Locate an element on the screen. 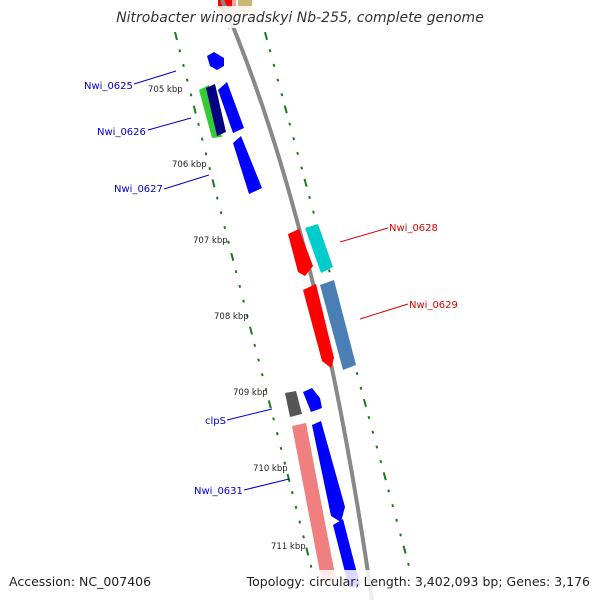 The width and height of the screenshot is (600, 600). gene-arrow-nwi-0626b is located at coordinates (231, 107).